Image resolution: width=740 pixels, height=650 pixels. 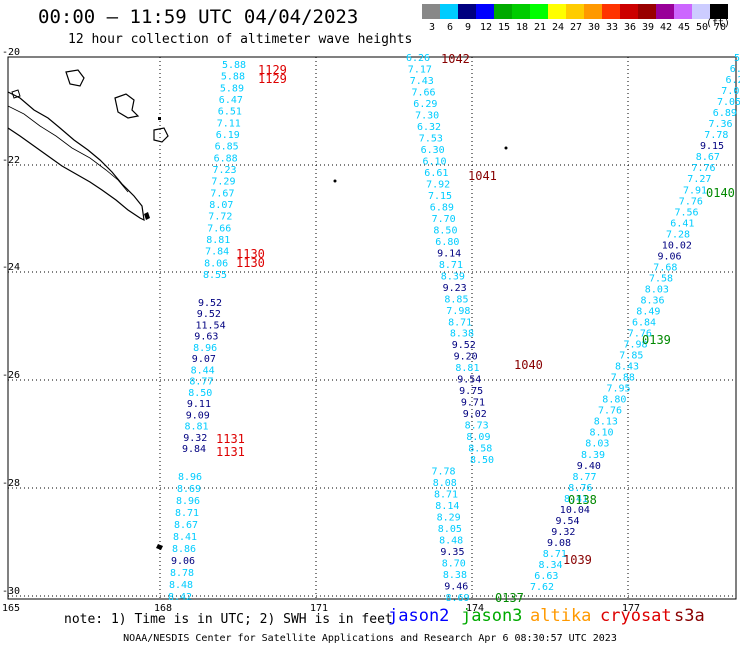 What do you see at coordinates (623, 378) in the screenshot?
I see `wave-height-value: 7.88` at bounding box center [623, 378].